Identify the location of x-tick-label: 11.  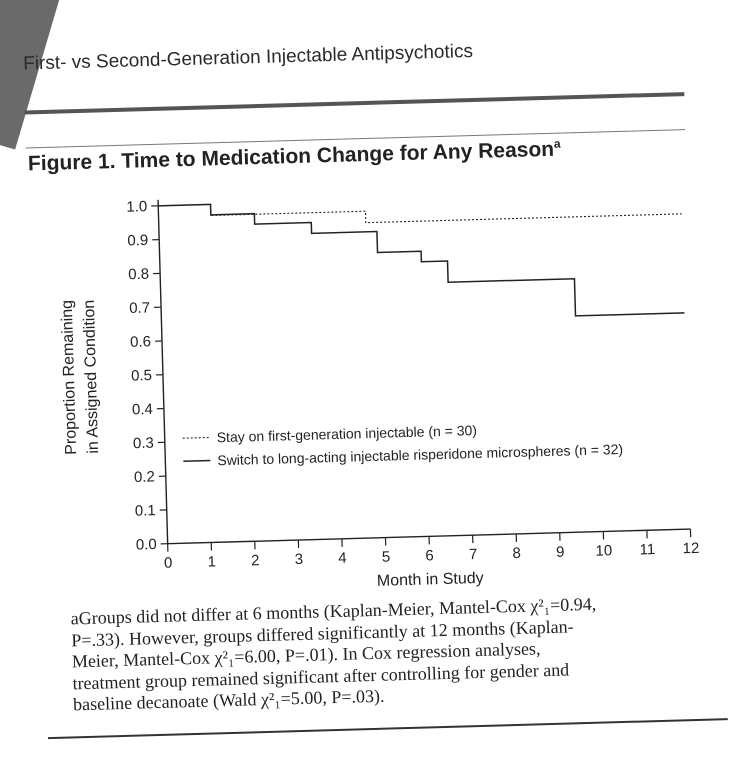
(647, 549).